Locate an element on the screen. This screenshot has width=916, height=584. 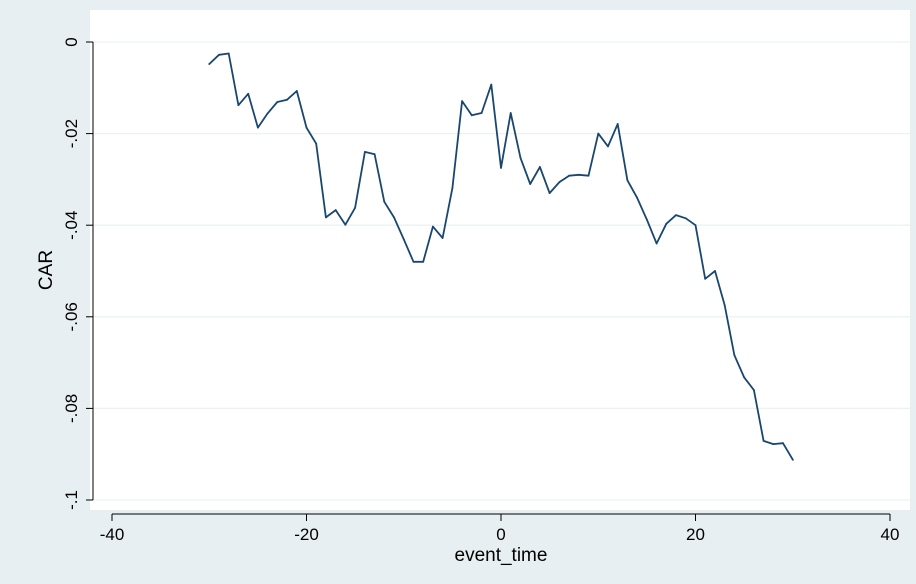
x-tick-label: 20 is located at coordinates (695, 534).